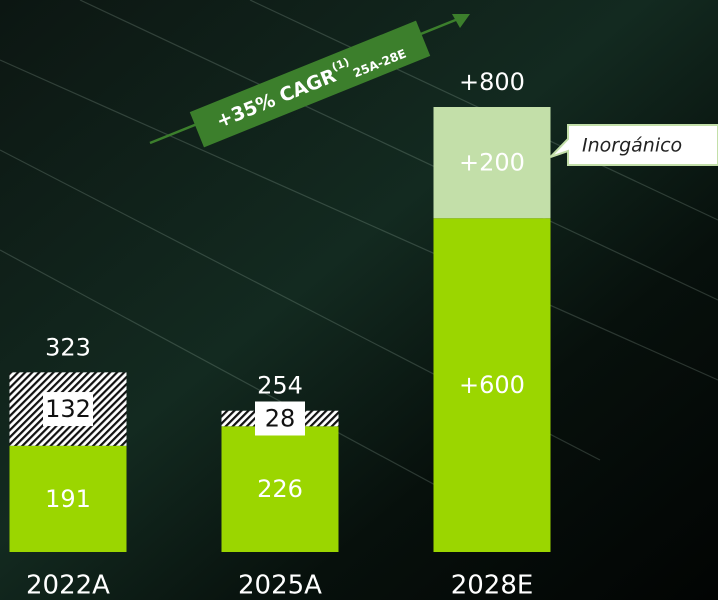 The width and height of the screenshot is (718, 600). Describe the element at coordinates (280, 585) in the screenshot. I see `x-tick-label: 2025A` at that location.